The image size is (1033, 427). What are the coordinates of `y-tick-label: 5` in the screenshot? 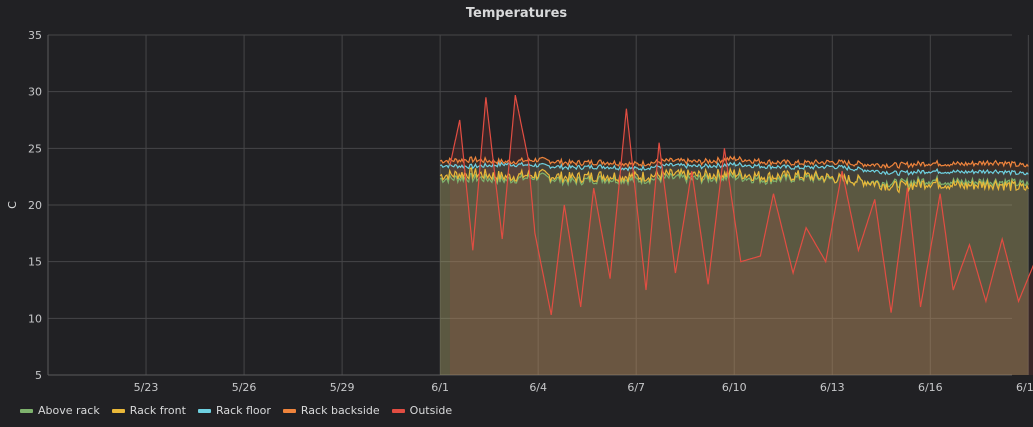 It's located at (38, 375).